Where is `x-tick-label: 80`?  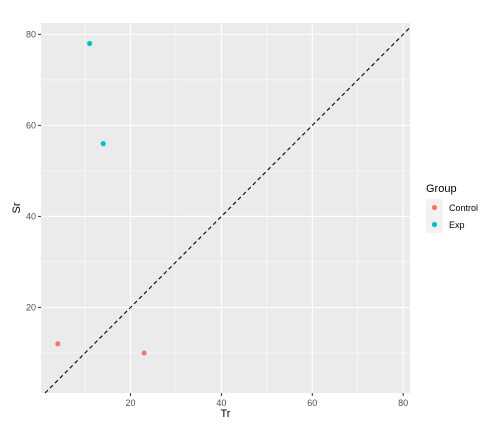 x-tick-label: 80 is located at coordinates (403, 403).